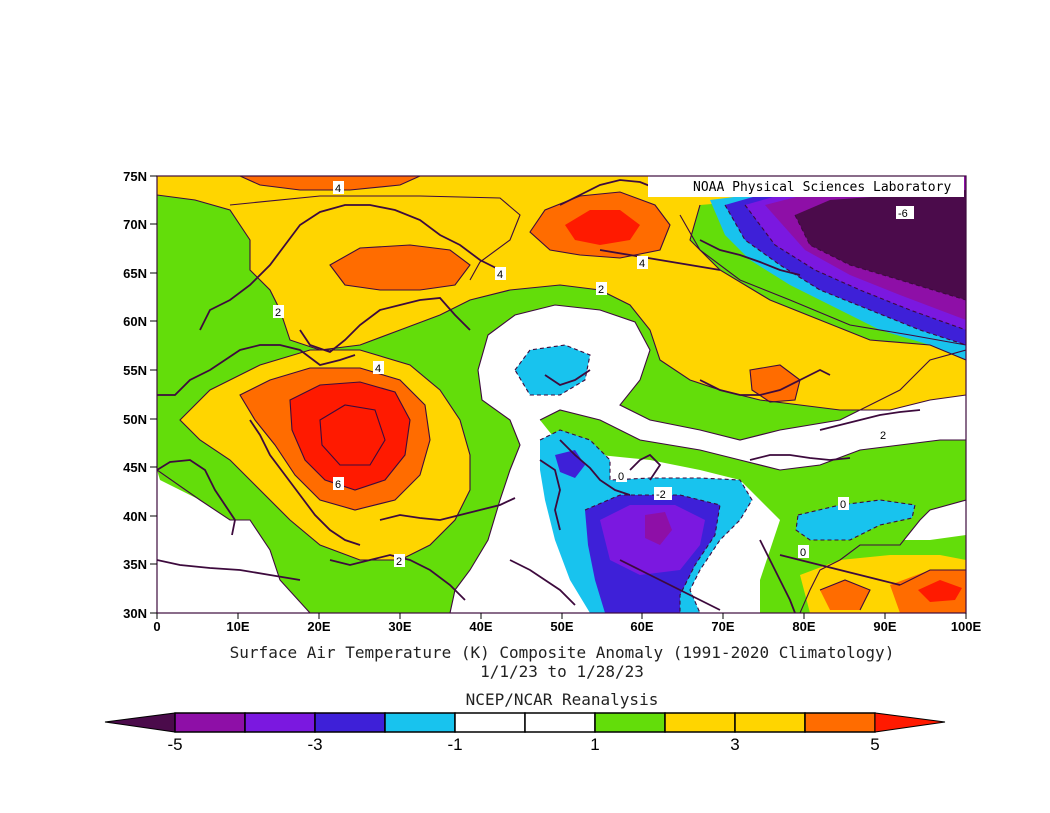 The width and height of the screenshot is (1050, 813). I want to click on anomaly-minus1-region-caspian-north, so click(552, 370).